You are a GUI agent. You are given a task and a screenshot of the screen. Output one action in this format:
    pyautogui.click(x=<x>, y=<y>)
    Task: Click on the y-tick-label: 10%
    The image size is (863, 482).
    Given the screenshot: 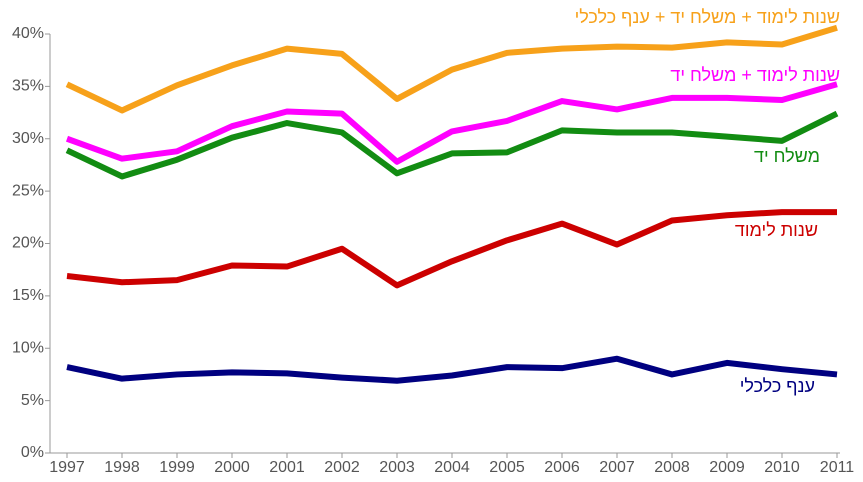 What is the action you would take?
    pyautogui.click(x=28, y=347)
    